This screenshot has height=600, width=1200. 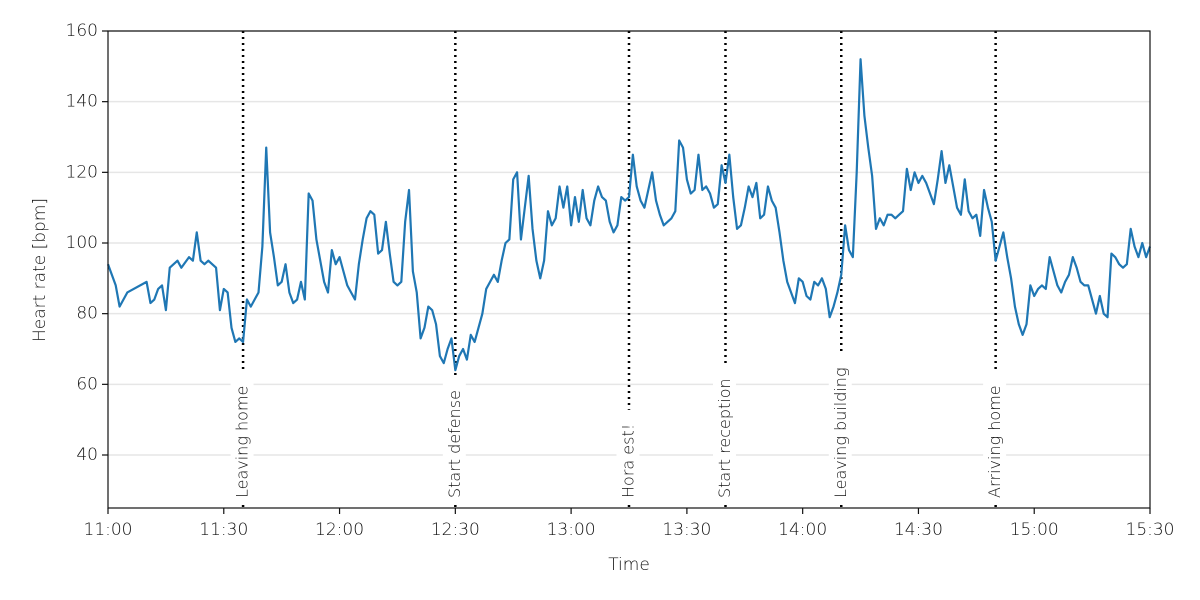 I want to click on x-tick-label: 13:00, so click(x=571, y=530).